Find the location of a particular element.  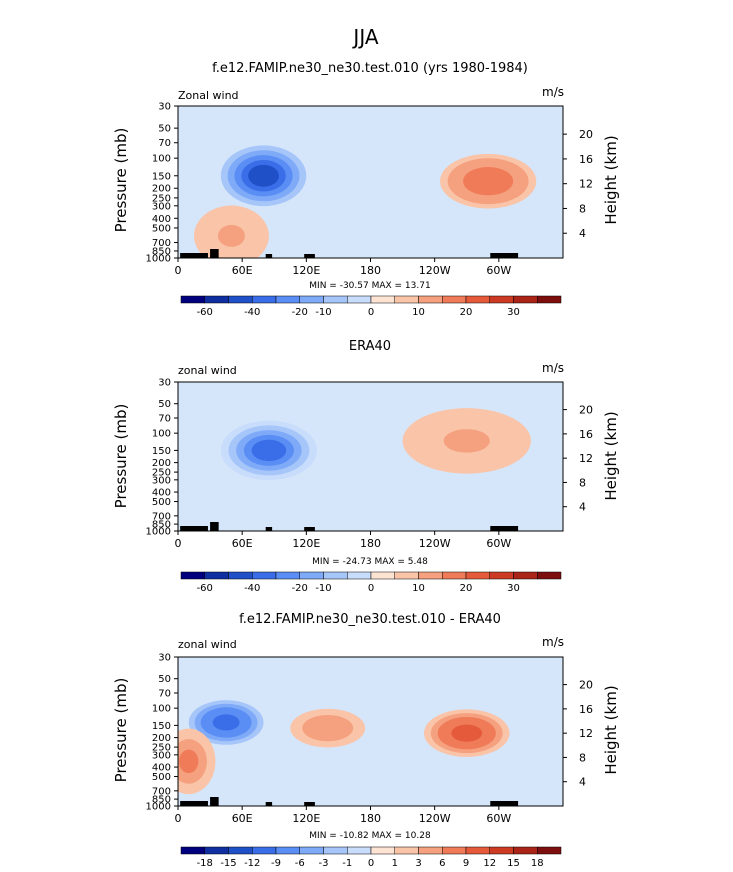

height-tick-label: 16 is located at coordinates (586, 159).